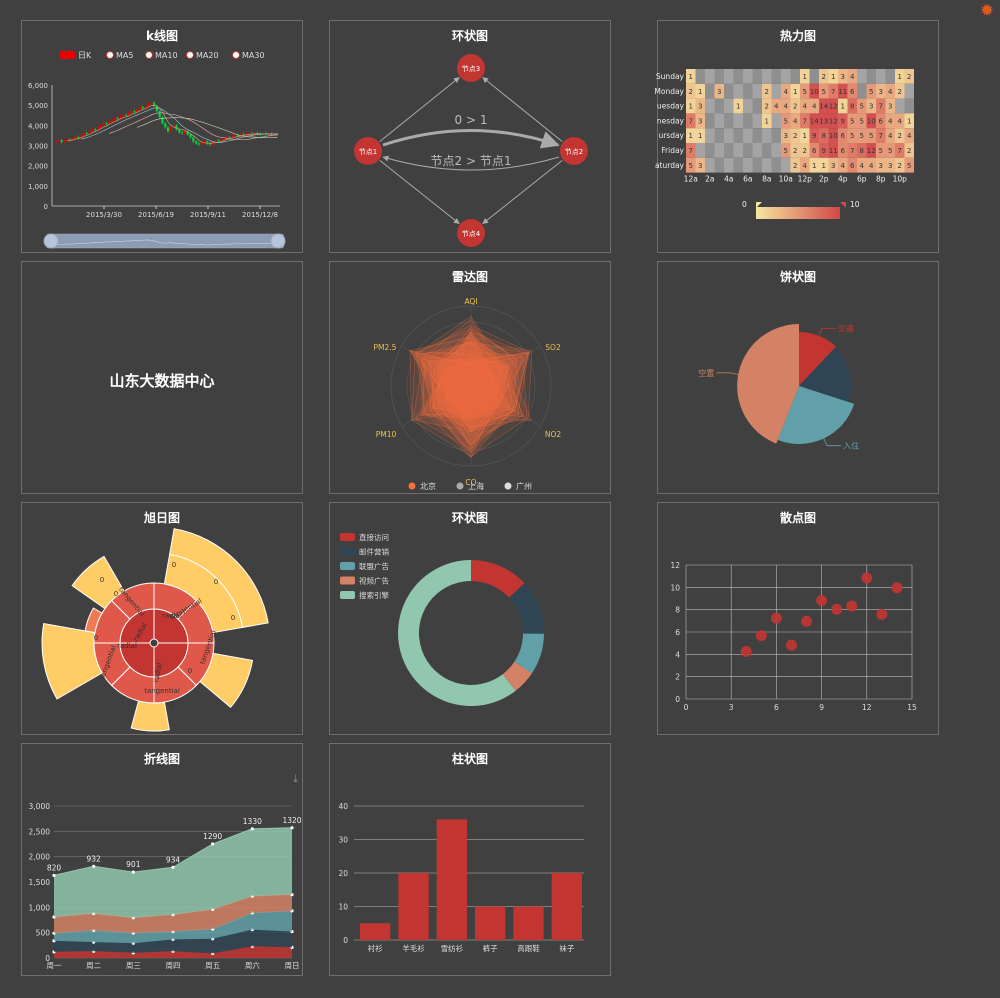  Describe the element at coordinates (671, 120) in the screenshot. I see `heatmap-y-label: nesday` at that location.